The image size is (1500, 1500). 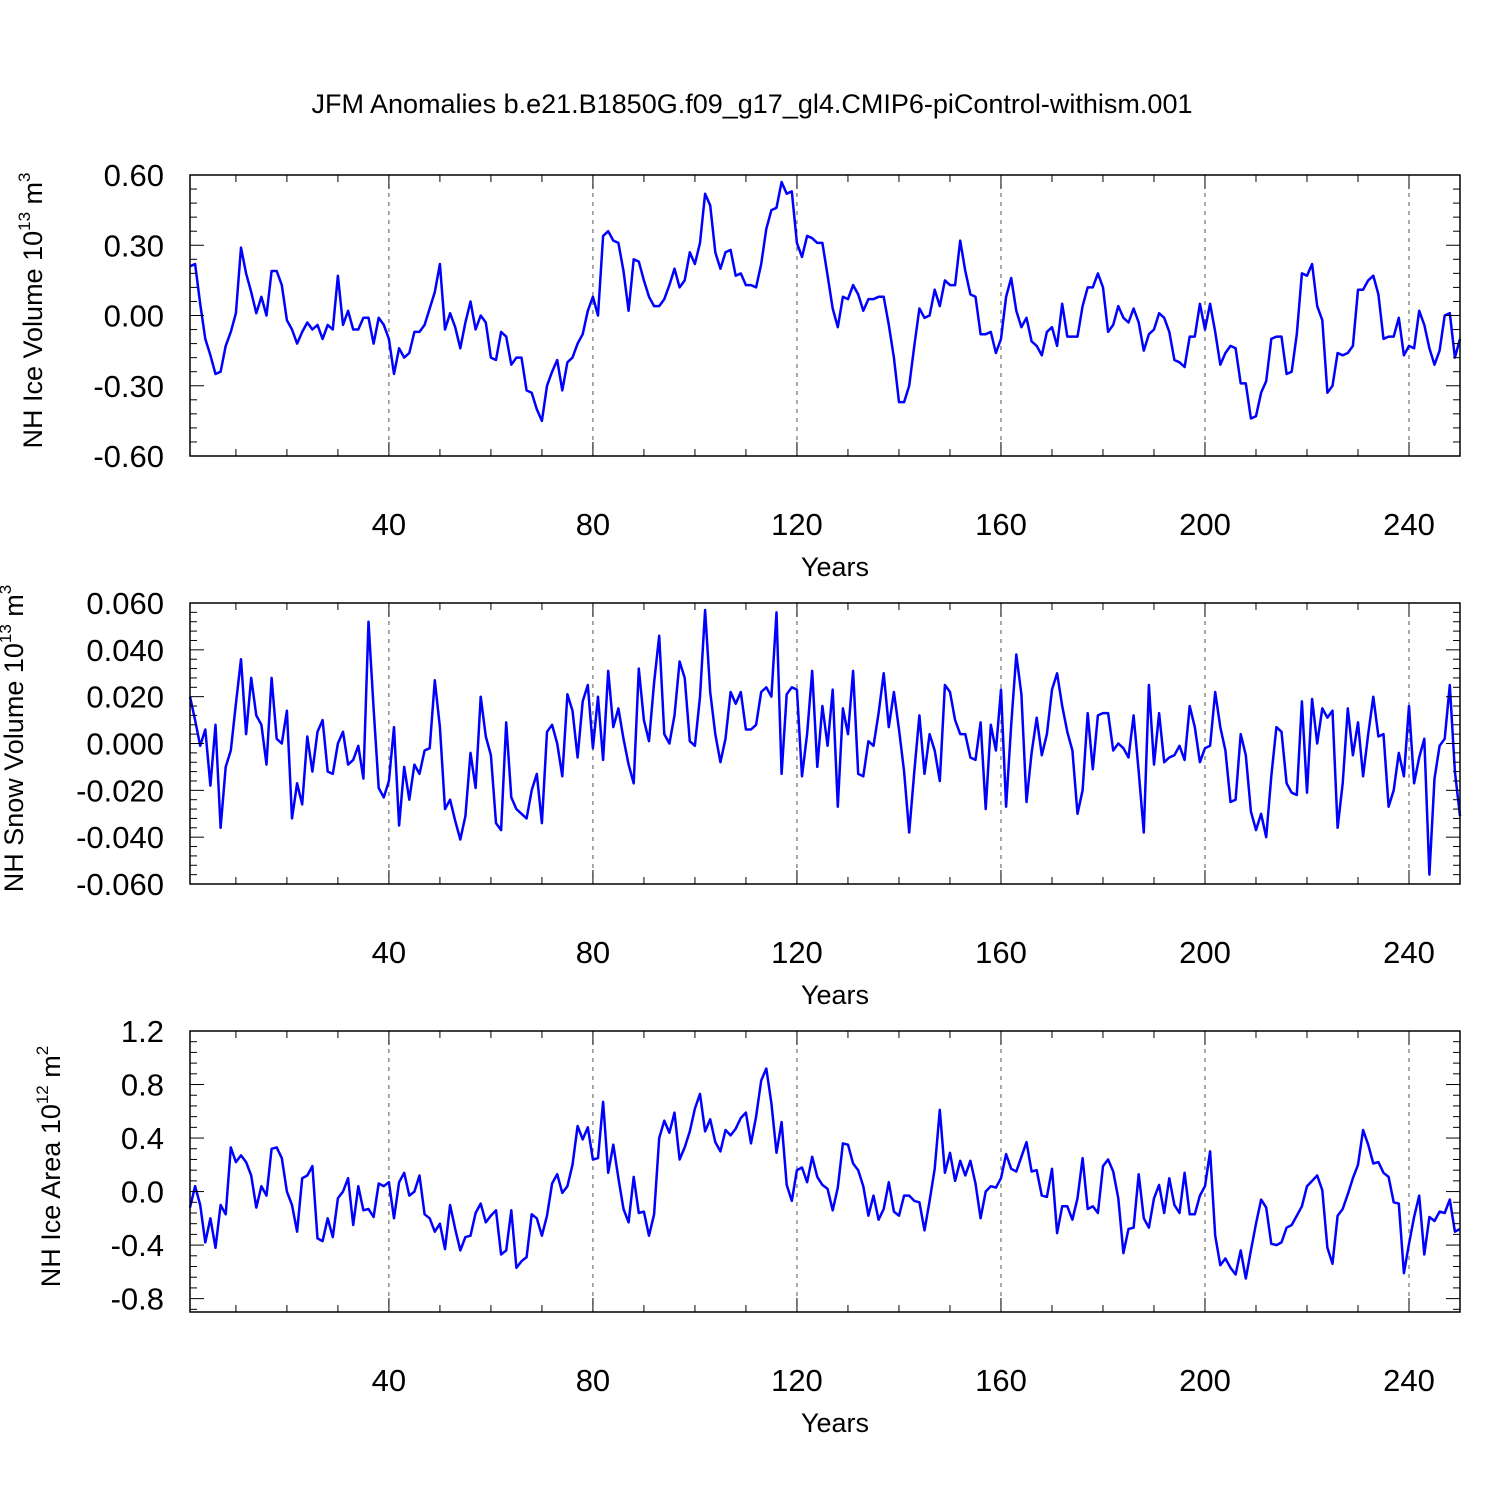 What do you see at coordinates (120, 884) in the screenshot?
I see `y-tick-label: -0.060` at bounding box center [120, 884].